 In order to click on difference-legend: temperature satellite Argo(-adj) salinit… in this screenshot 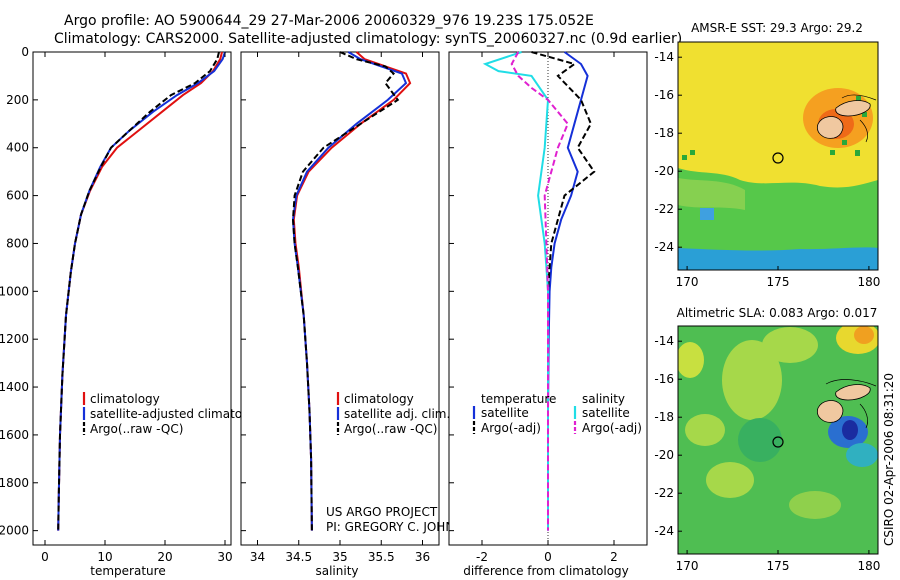, I will do `click(557, 413)`.